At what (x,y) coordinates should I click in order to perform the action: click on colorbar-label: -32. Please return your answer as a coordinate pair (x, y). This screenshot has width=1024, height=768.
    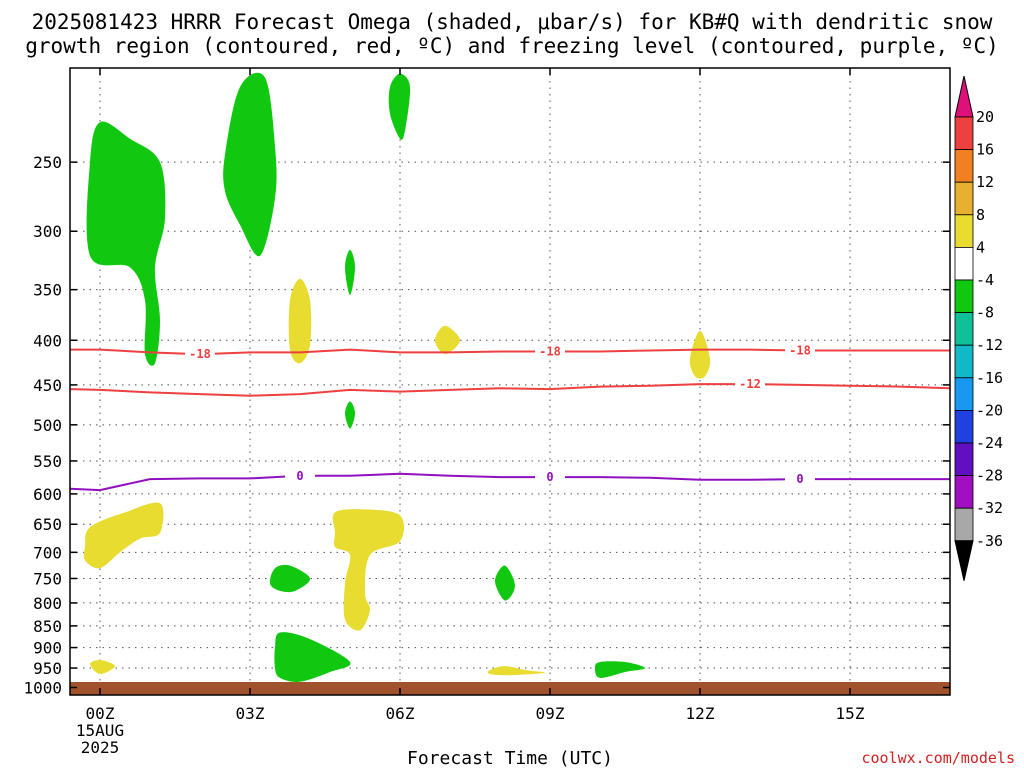
    Looking at the image, I should click on (989, 508).